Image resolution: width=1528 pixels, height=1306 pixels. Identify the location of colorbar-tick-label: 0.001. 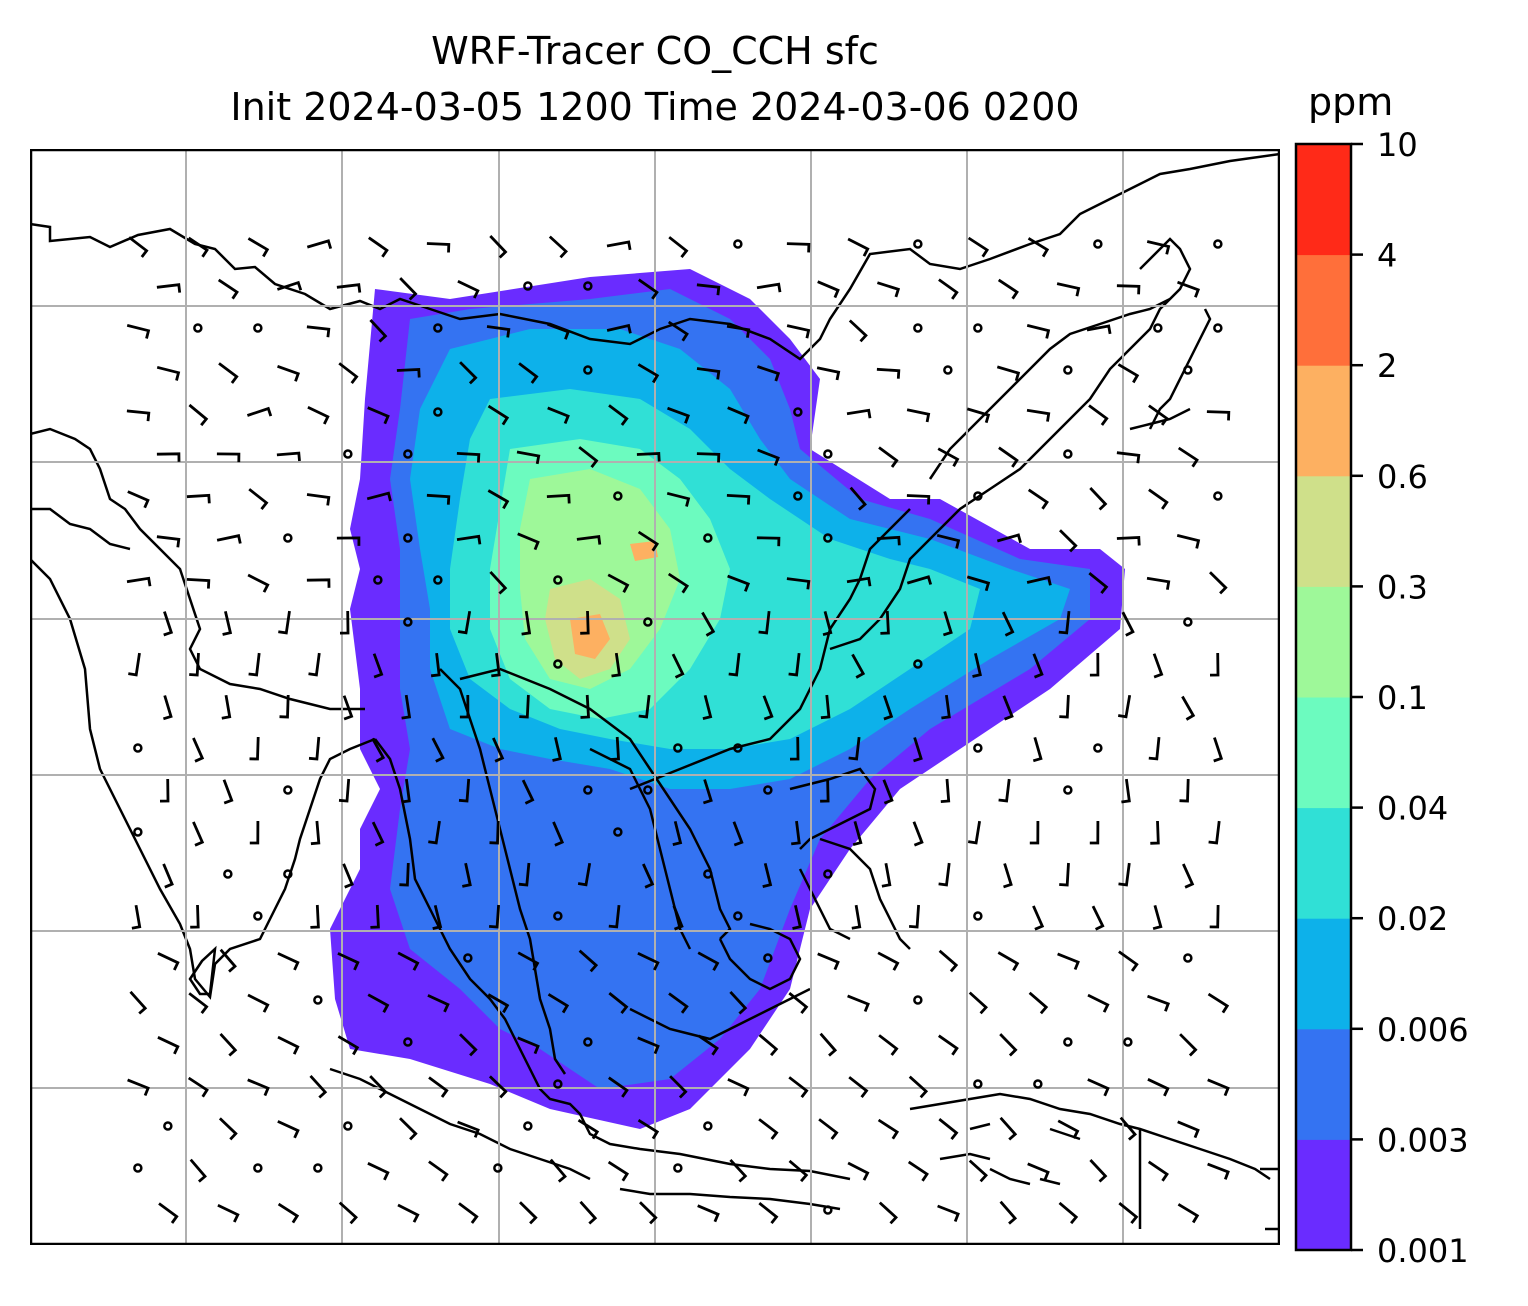
(1423, 1251).